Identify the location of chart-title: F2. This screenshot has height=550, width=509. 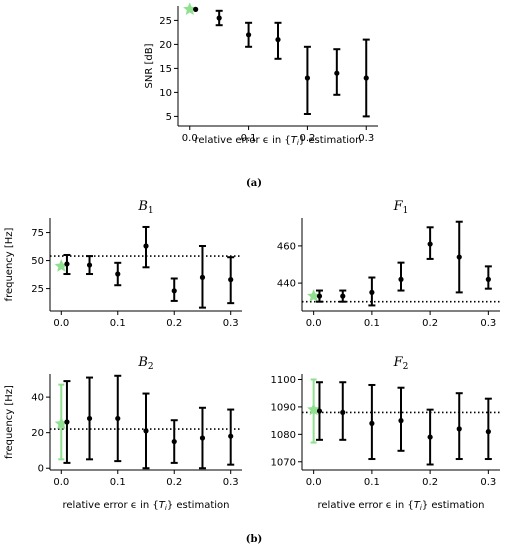
(401, 363).